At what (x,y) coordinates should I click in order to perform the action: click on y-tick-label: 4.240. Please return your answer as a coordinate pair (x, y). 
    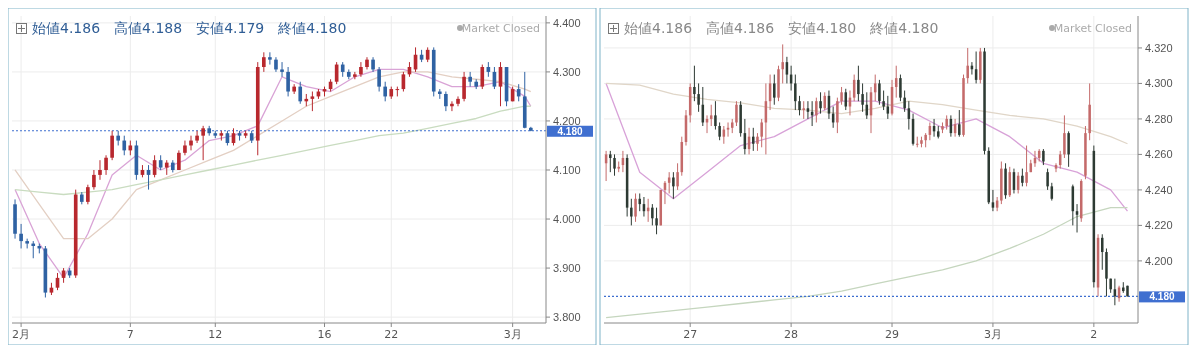
    Looking at the image, I should click on (1159, 189).